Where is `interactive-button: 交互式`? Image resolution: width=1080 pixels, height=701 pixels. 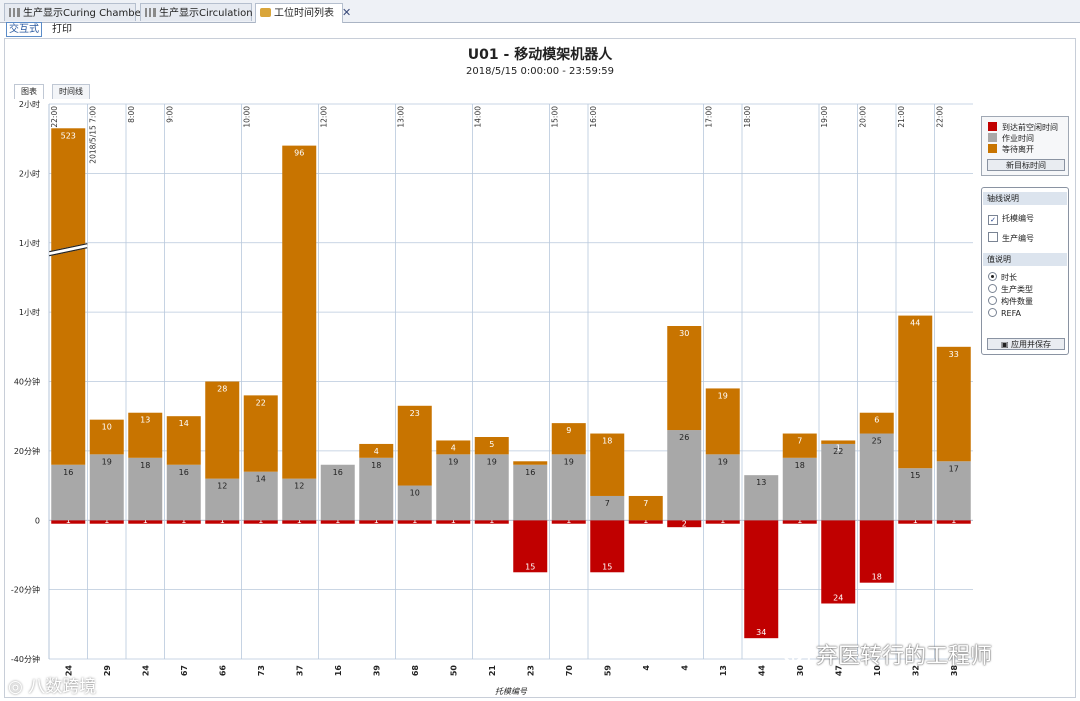
interactive-button: 交互式 is located at coordinates (24, 29).